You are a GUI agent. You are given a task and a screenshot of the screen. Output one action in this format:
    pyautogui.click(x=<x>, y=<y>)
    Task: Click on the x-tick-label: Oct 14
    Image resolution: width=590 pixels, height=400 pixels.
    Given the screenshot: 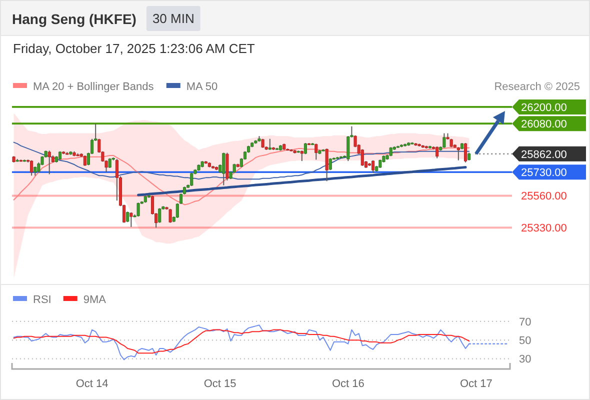 What is the action you would take?
    pyautogui.click(x=92, y=384)
    